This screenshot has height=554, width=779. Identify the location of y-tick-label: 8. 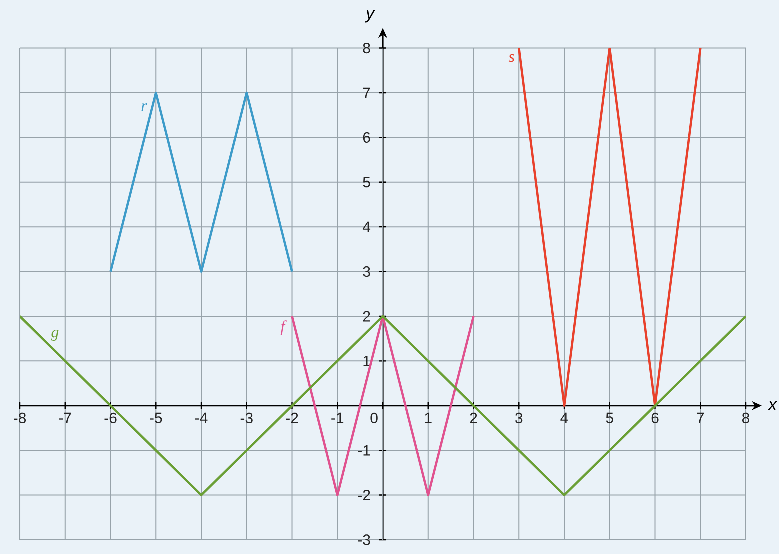
(366, 48).